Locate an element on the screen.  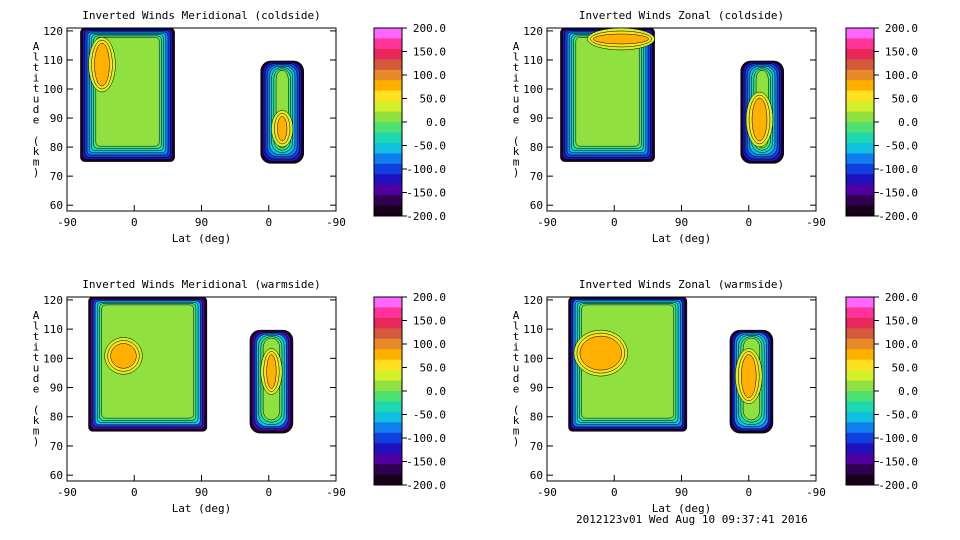
chart-title: Inverted Winds Meridional (warmside) is located at coordinates (201, 284).